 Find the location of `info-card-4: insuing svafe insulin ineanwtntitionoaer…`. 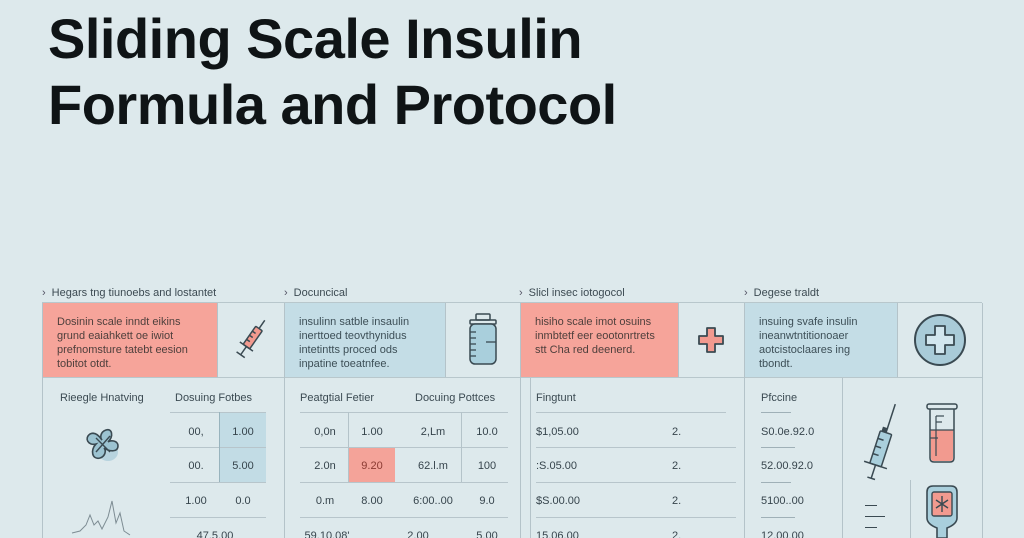

info-card-4: insuing svafe insulin ineanwtntitionoaer… is located at coordinates (821, 340).